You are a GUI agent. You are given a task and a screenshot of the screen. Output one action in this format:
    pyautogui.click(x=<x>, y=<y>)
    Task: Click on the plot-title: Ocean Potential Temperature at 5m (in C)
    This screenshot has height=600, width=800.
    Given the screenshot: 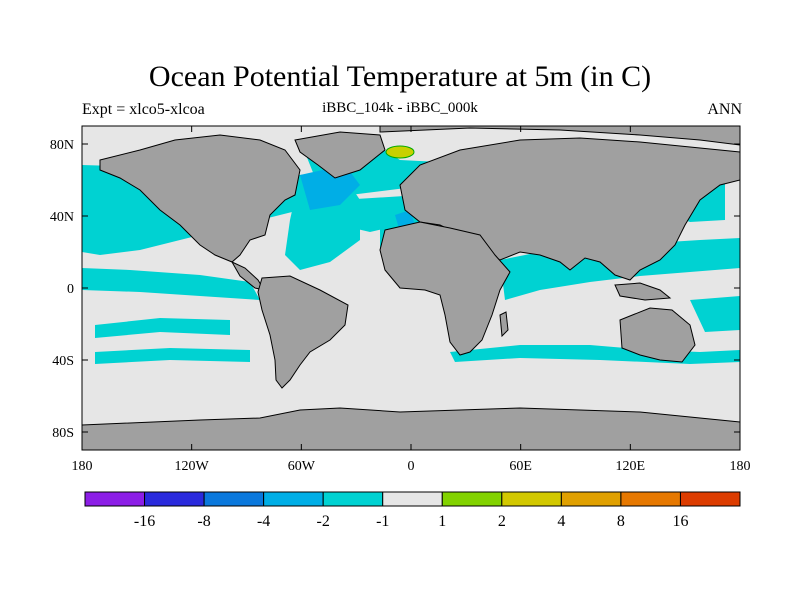 What is the action you would take?
    pyautogui.click(x=400, y=76)
    